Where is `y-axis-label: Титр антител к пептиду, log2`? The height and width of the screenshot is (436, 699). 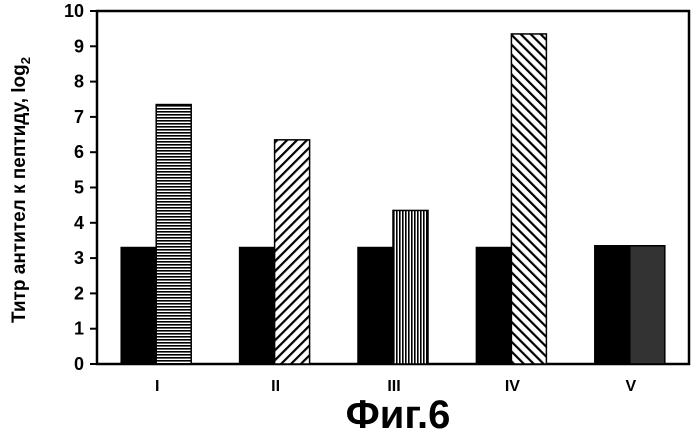
y-axis-label: Титр антител к пептиду, log2 is located at coordinates (21, 190).